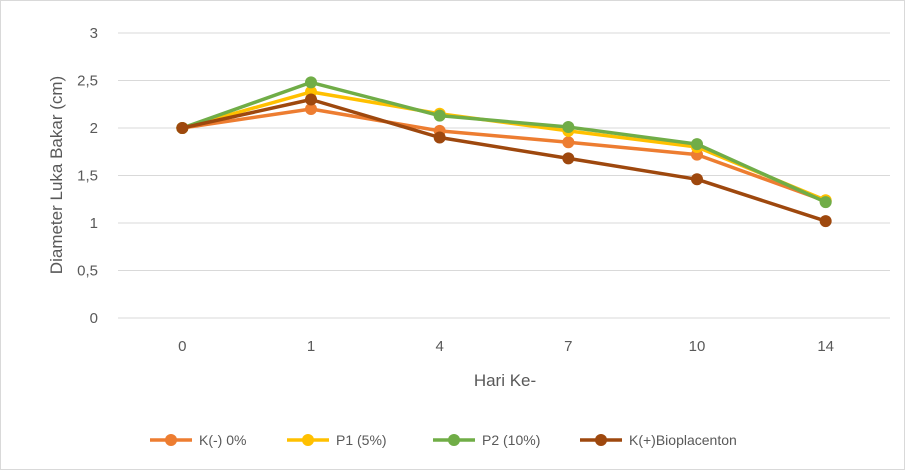 This screenshot has width=905, height=475. I want to click on y-tick-label: 2,5, so click(87, 81).